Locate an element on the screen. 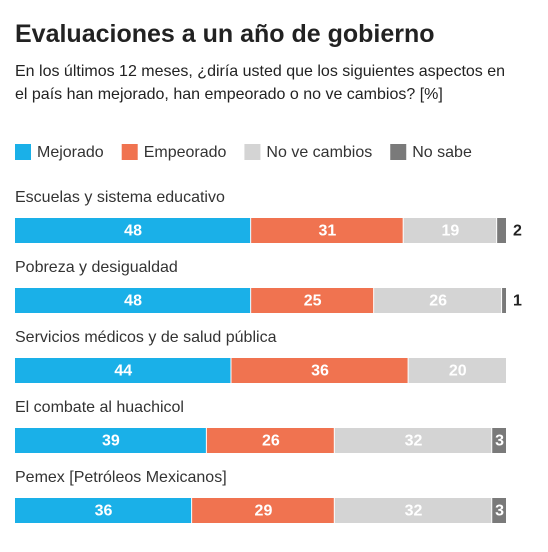 Image resolution: width=548 pixels, height=552 pixels. legend-label: Empeorado is located at coordinates (185, 152).